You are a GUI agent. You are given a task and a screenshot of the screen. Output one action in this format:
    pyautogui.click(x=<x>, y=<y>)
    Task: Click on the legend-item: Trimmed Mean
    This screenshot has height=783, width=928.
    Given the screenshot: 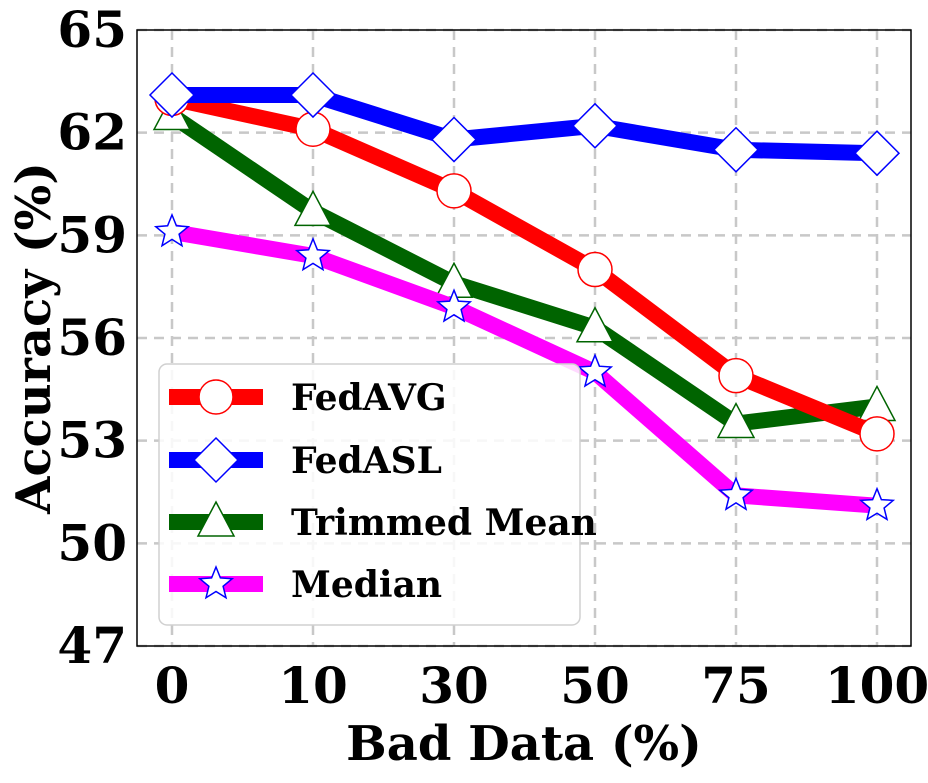 What is the action you would take?
    pyautogui.click(x=383, y=522)
    